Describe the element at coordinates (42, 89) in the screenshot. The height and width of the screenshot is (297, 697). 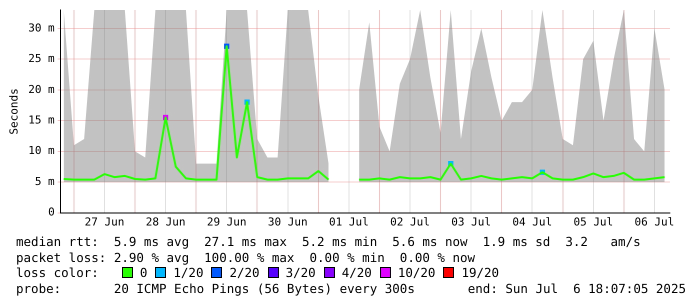
I see `y-tick-label: 20 m` at that location.